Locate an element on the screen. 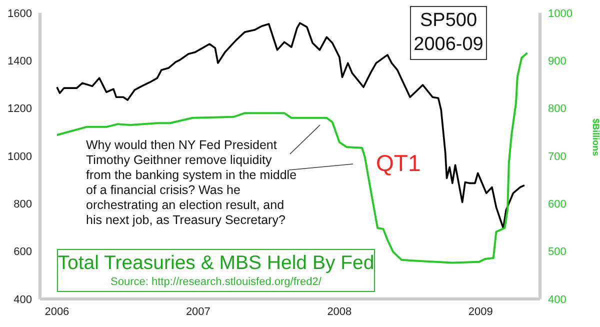 The height and width of the screenshot is (327, 600). y-tick-label: 800 is located at coordinates (23, 204).